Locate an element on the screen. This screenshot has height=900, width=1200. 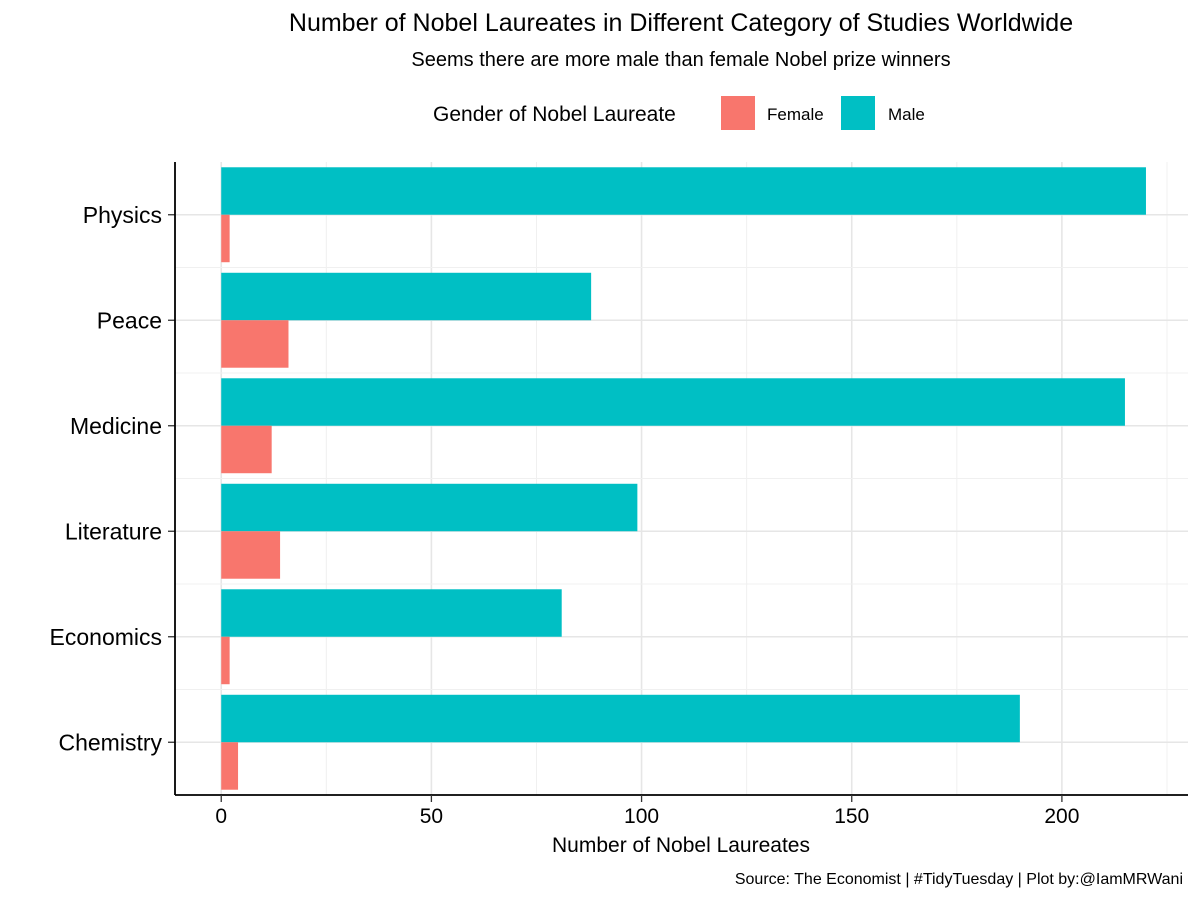
x-axis-title: Number of Nobel Laureates is located at coordinates (681, 845).